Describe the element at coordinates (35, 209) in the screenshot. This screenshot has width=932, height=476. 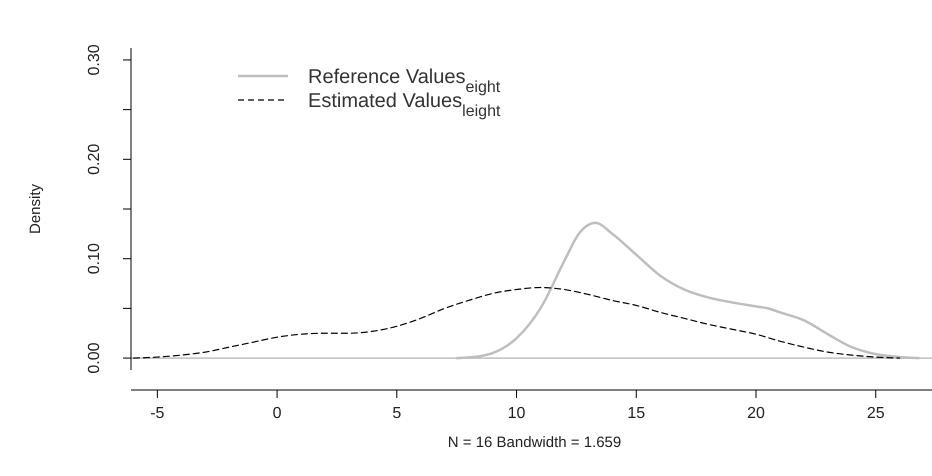
I see `y-axis-title: Density` at that location.